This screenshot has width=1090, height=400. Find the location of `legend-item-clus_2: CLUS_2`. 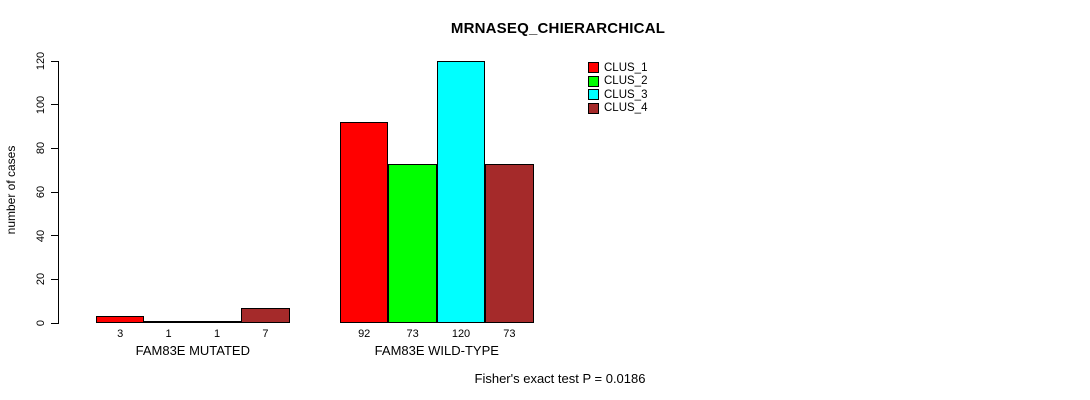

legend-item-clus_2: CLUS_2 is located at coordinates (617, 82).